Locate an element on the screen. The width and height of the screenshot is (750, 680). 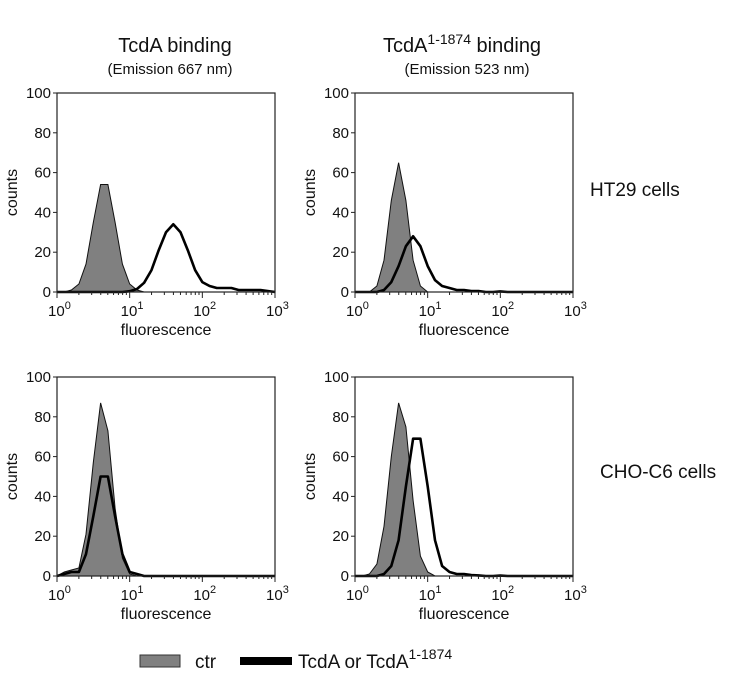
column-subtitle-1: (Emission 667 nm) is located at coordinates (169, 69).